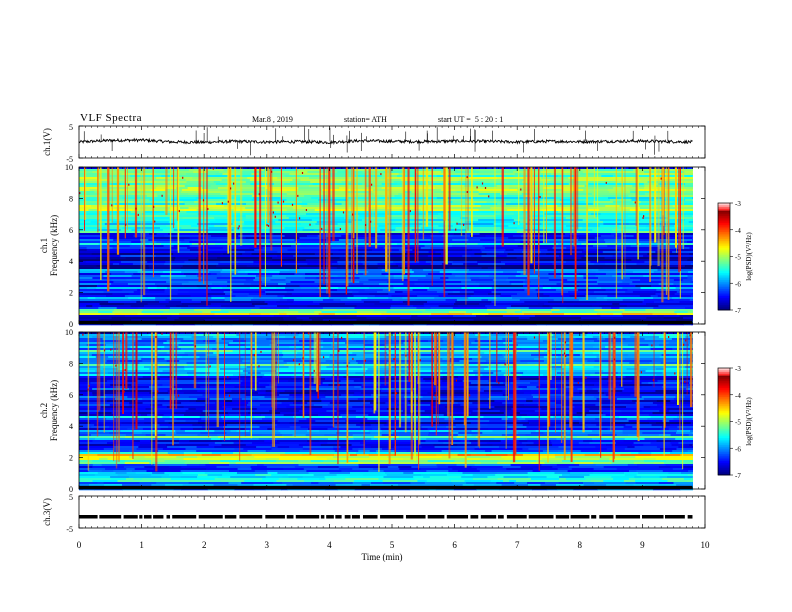 This screenshot has height=612, width=792. What do you see at coordinates (222, 203) in the screenshot?
I see `spectrogram-dot` at bounding box center [222, 203].